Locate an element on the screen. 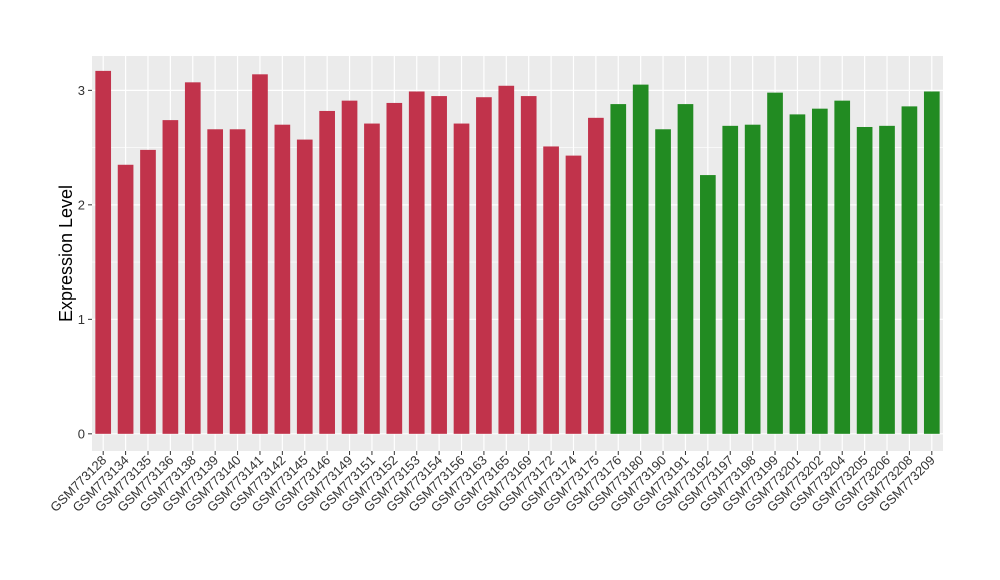 The image size is (1000, 580). bar-GSM773141 is located at coordinates (260, 254).